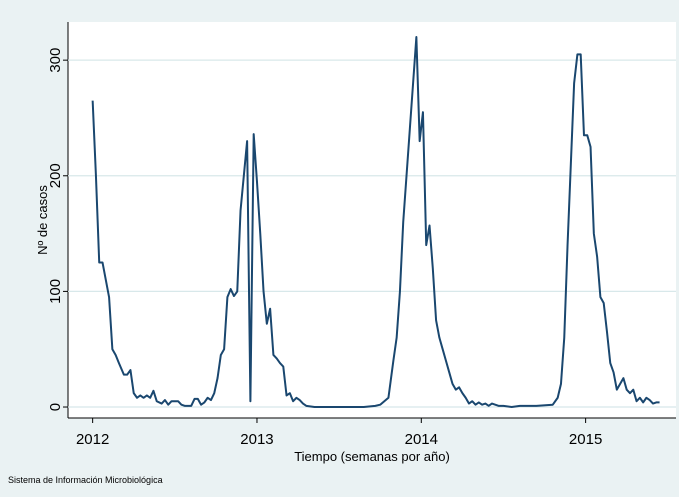 This screenshot has height=497, width=679. Describe the element at coordinates (92, 439) in the screenshot. I see `x-tick-label: 2012` at that location.